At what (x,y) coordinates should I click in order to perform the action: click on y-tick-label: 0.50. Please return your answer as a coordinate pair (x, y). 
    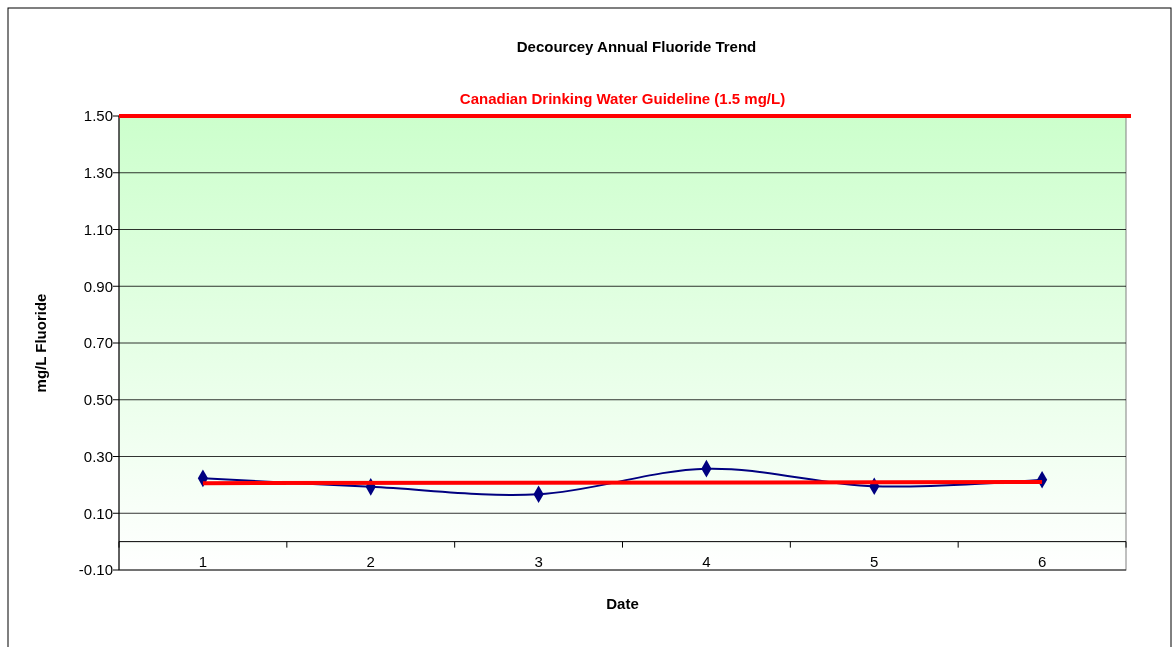
    Looking at the image, I should click on (98, 399).